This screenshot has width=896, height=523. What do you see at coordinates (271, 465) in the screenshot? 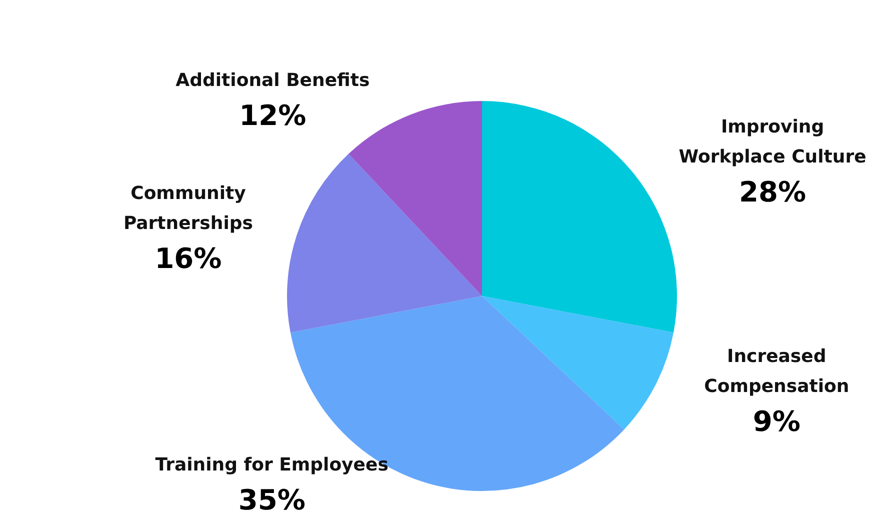
I see `slice-label: Training for Employees` at bounding box center [271, 465].